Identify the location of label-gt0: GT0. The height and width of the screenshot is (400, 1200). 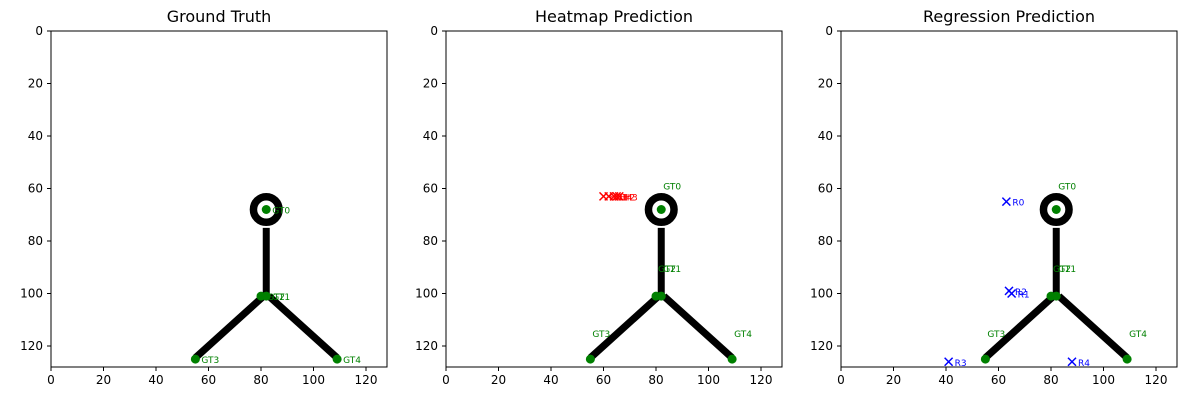
(1067, 188).